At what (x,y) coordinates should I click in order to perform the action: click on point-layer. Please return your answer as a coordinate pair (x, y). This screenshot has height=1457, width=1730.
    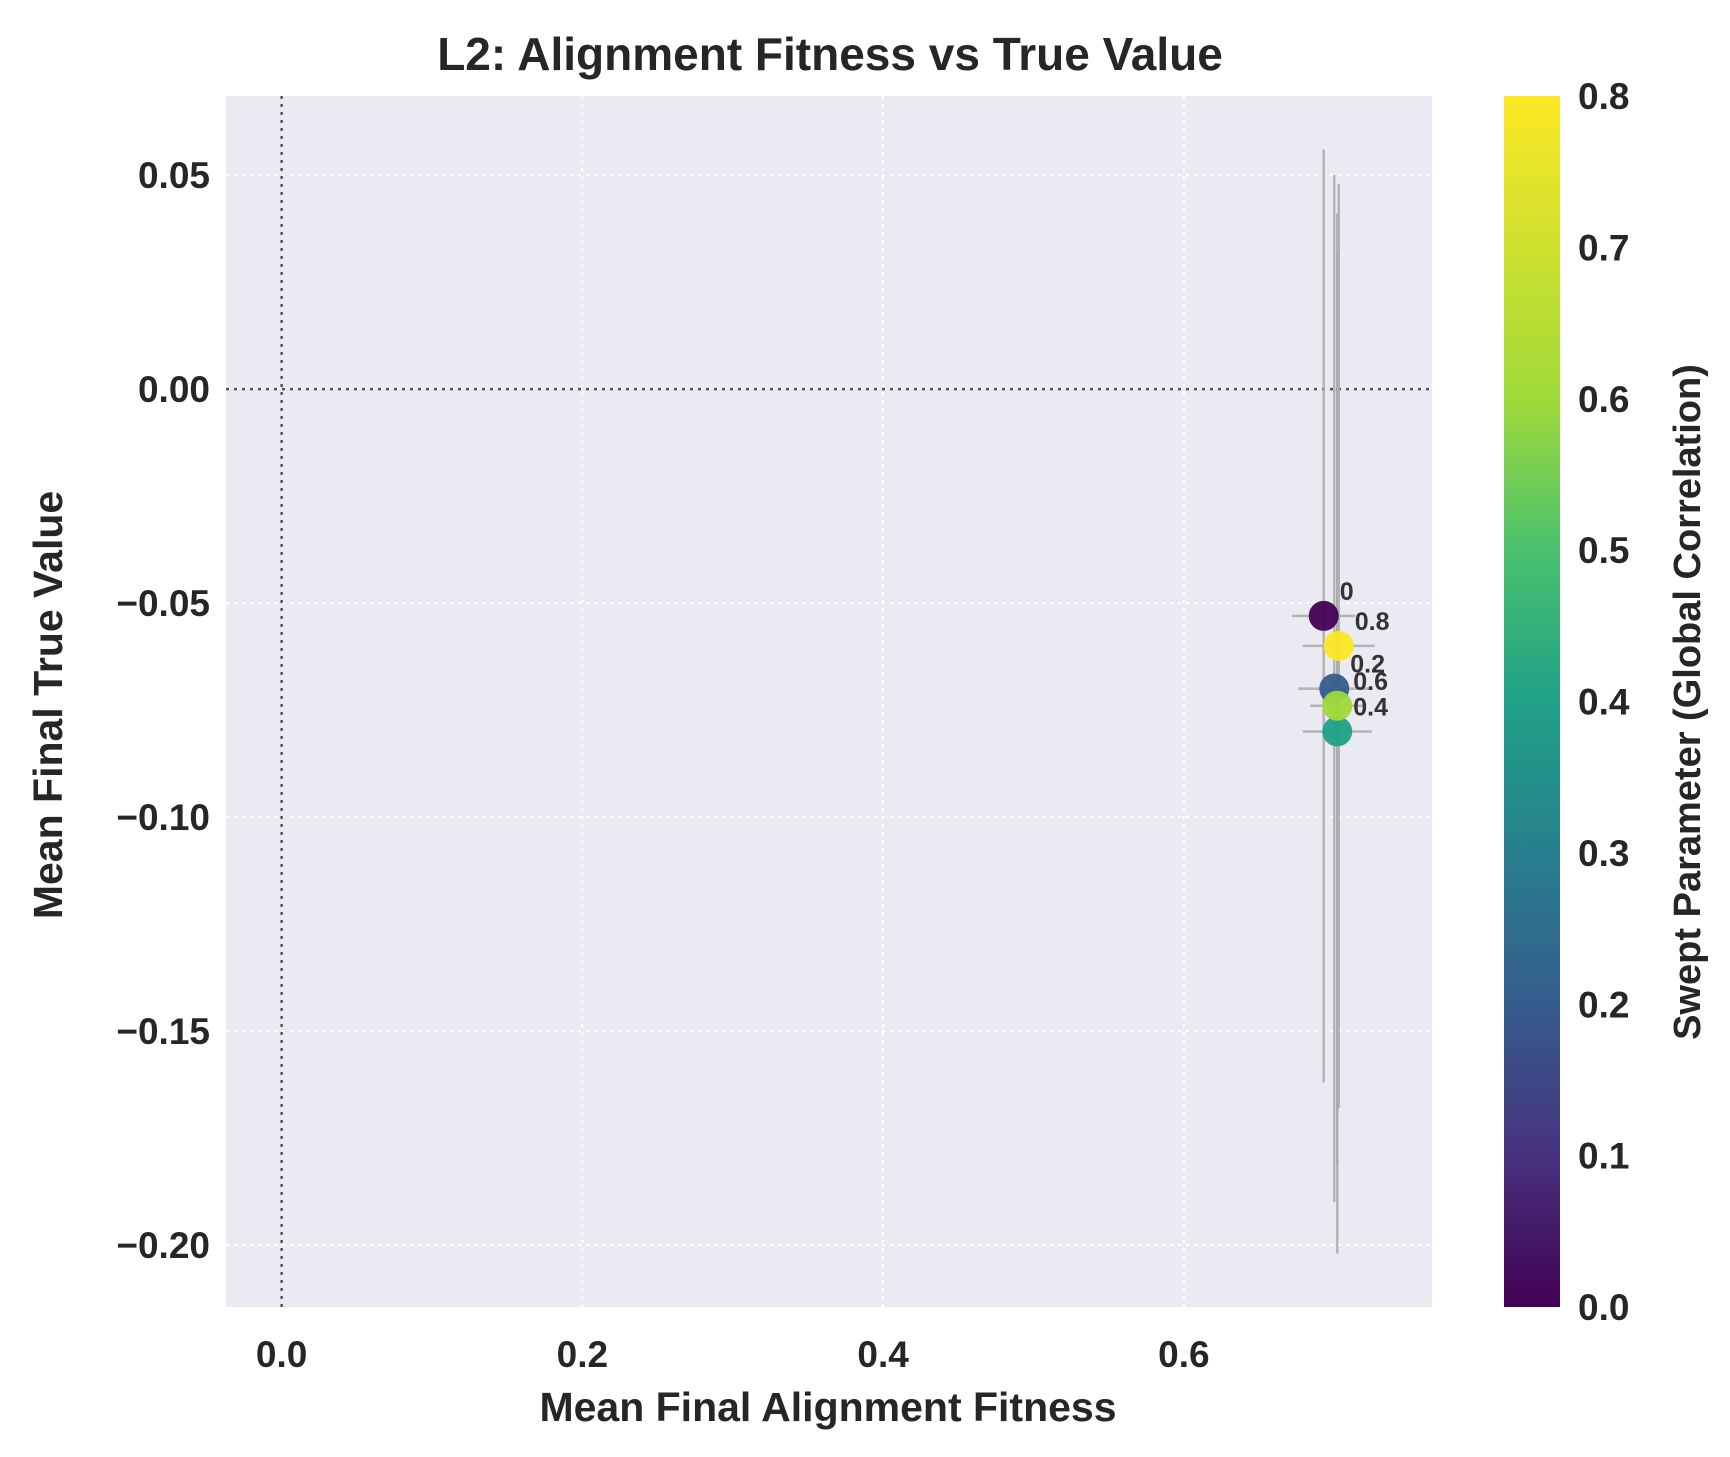
    Looking at the image, I should click on (1331, 673).